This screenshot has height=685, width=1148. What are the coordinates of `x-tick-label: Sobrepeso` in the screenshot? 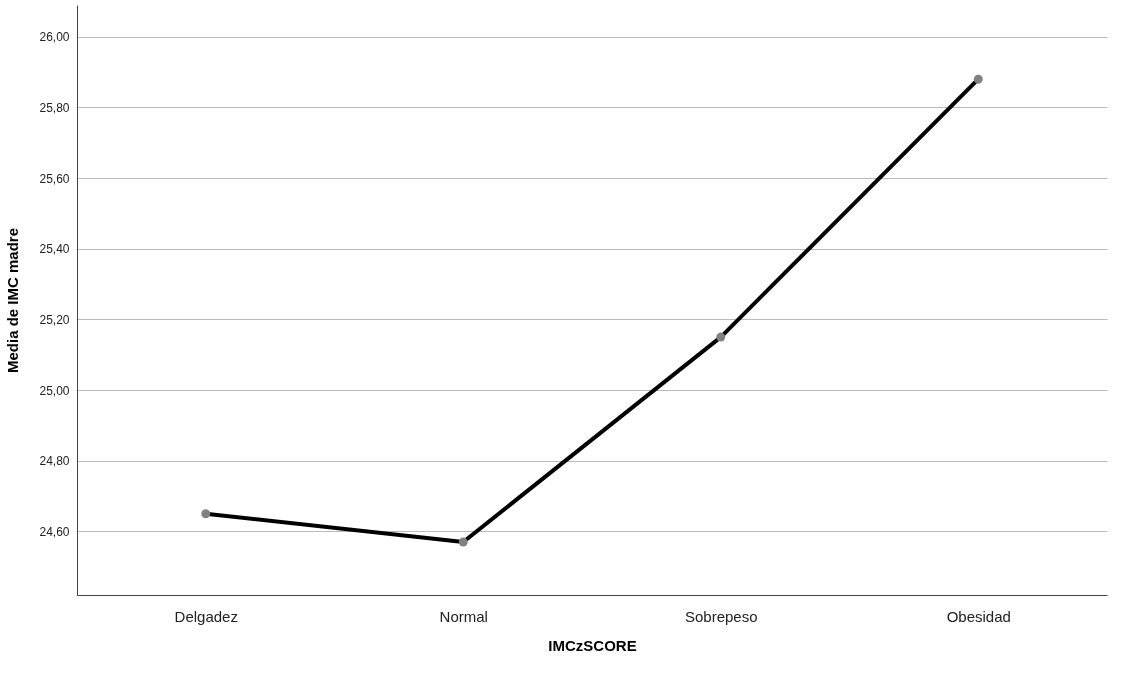 It's located at (721, 616).